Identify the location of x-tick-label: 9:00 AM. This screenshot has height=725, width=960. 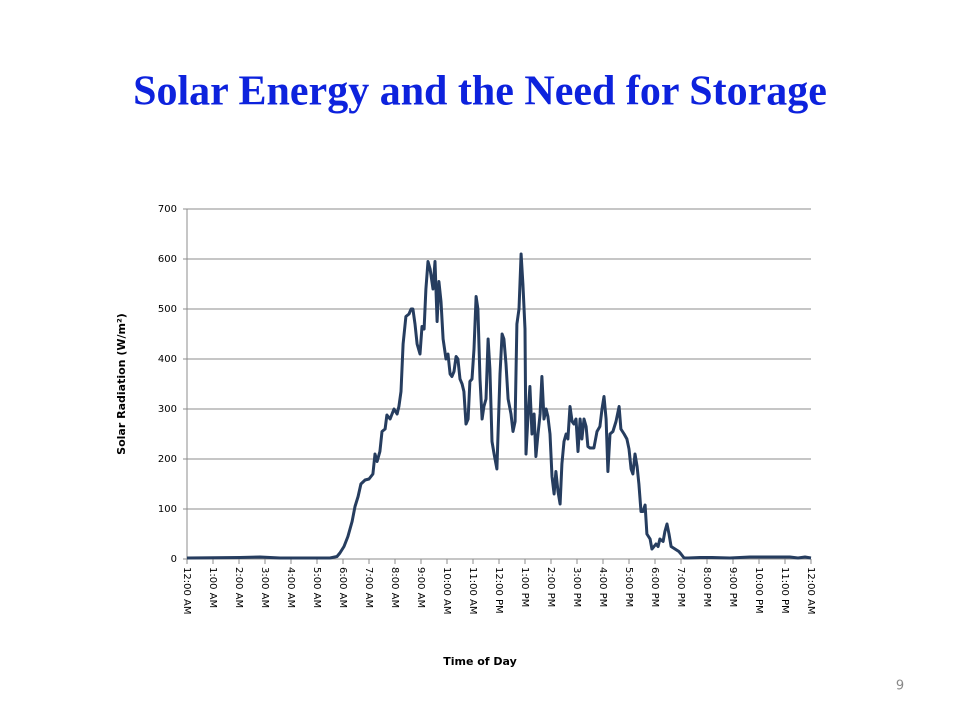
(420, 587).